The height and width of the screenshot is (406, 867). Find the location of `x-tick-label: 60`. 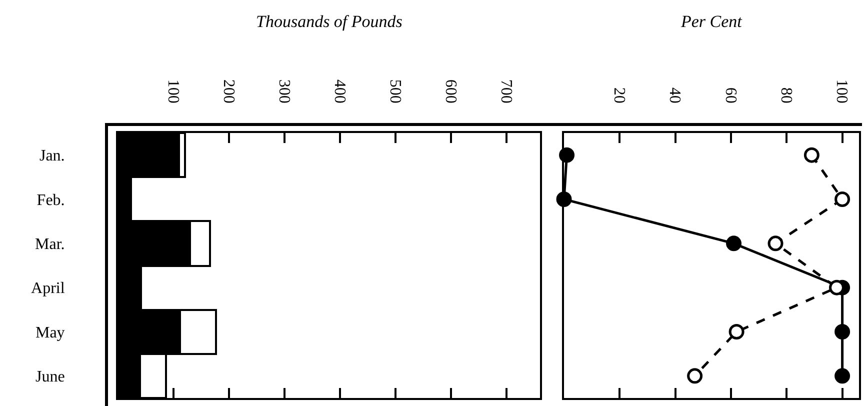

x-tick-label: 60 is located at coordinates (730, 95).